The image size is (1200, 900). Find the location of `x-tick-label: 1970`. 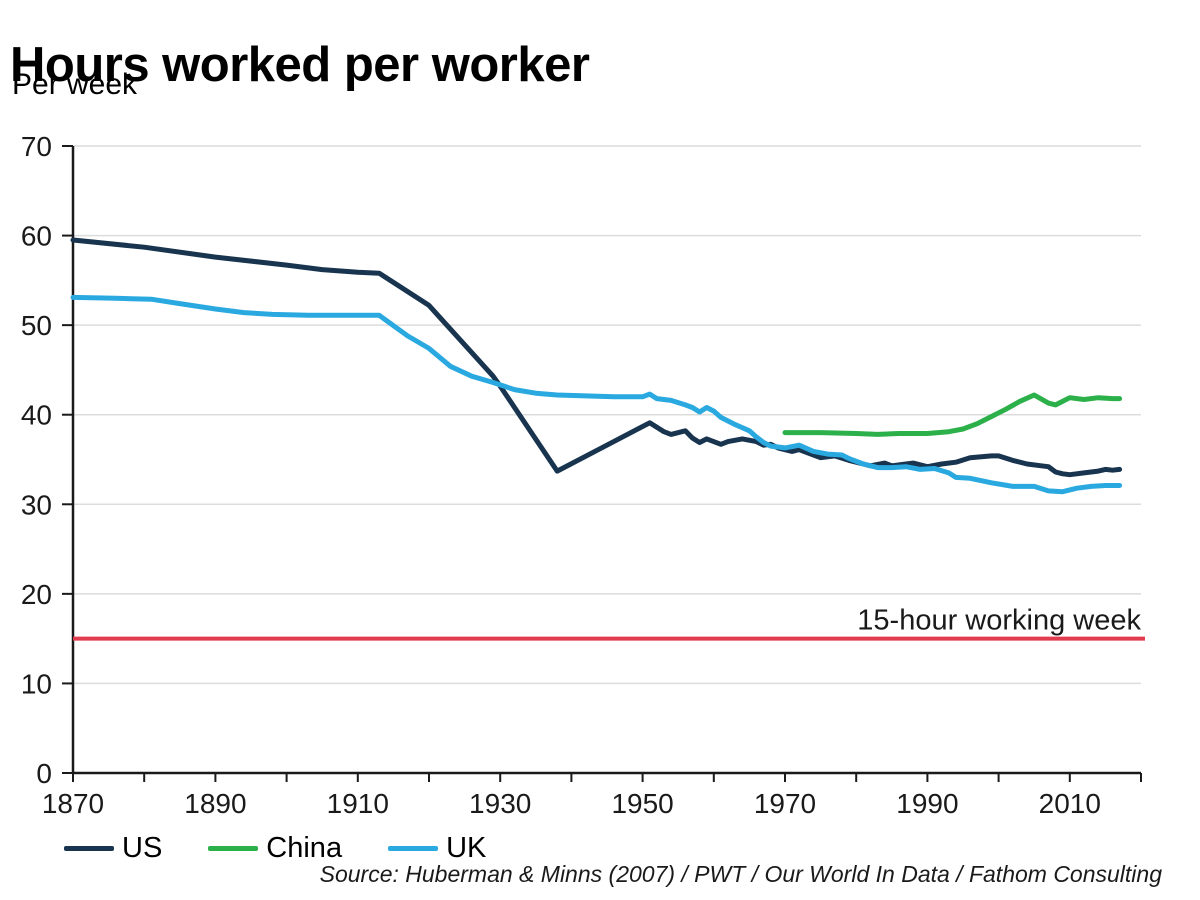

x-tick-label: 1970 is located at coordinates (785, 803).